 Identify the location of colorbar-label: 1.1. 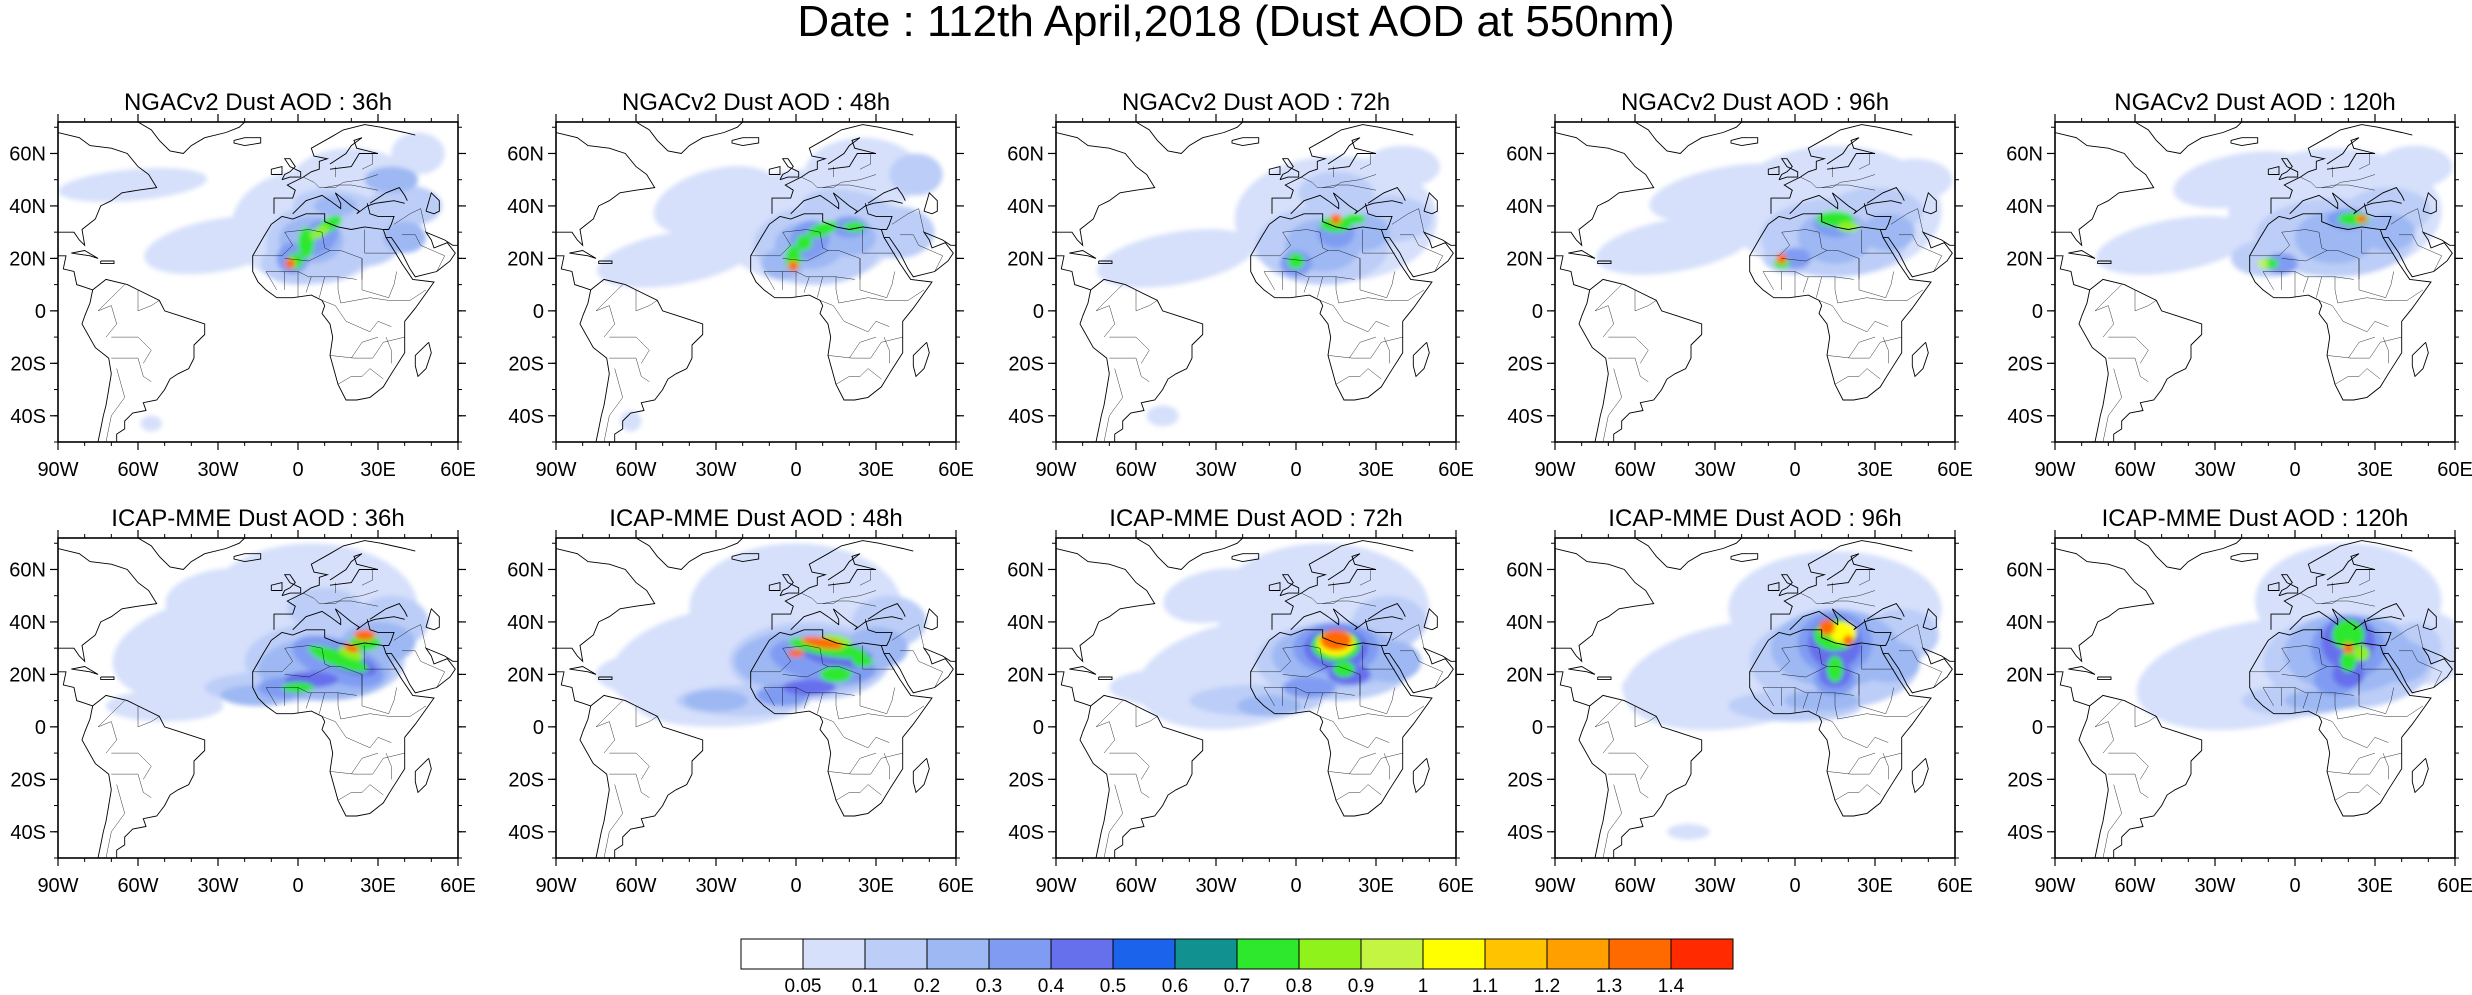
(1485, 985).